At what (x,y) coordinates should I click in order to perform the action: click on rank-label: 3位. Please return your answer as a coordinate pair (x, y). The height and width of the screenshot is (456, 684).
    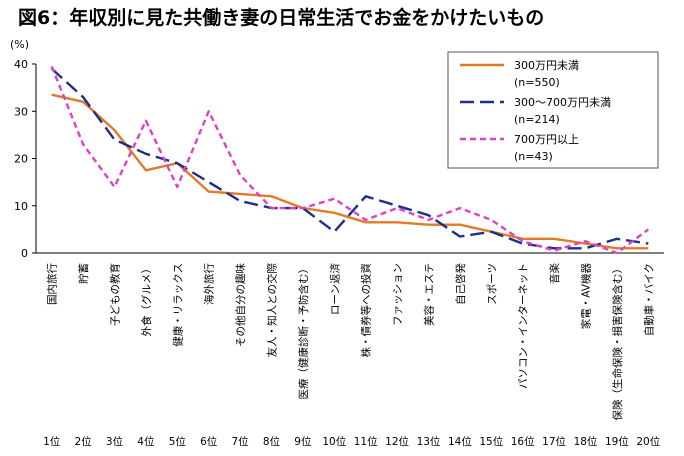
    Looking at the image, I should click on (115, 441).